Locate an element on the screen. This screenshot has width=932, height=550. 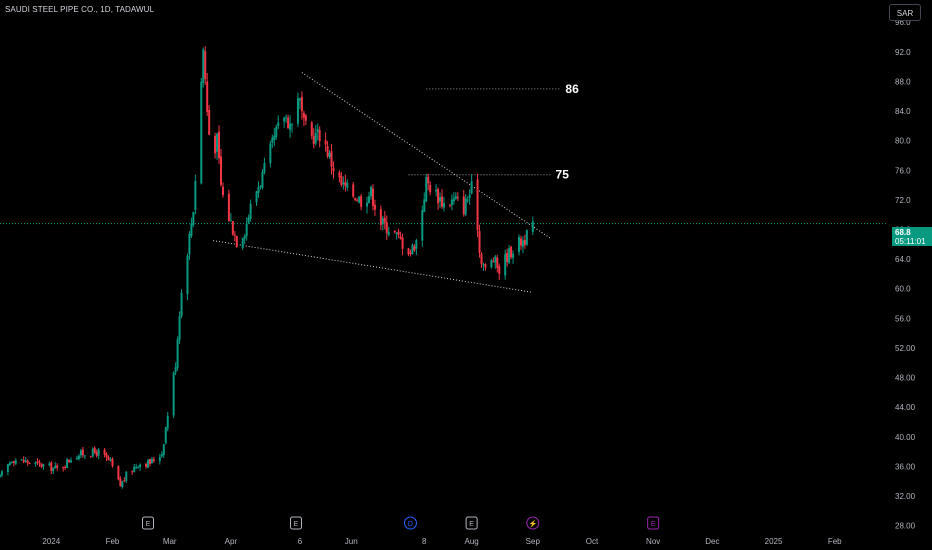
y-tick-label: 88.0 is located at coordinates (903, 81).